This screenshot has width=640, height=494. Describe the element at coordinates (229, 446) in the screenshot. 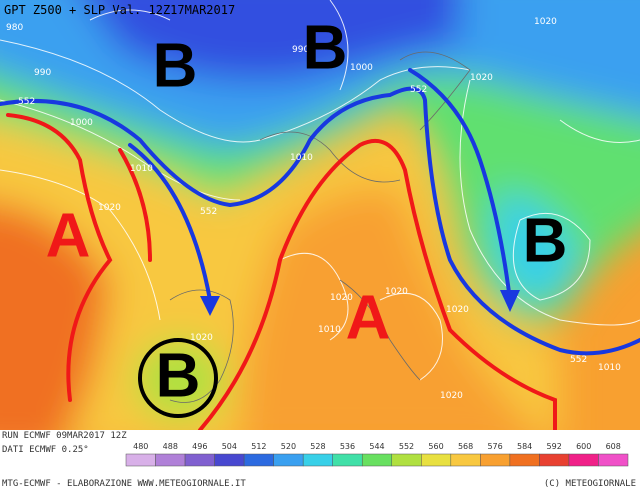

I see `colorbar-label: 504` at that location.